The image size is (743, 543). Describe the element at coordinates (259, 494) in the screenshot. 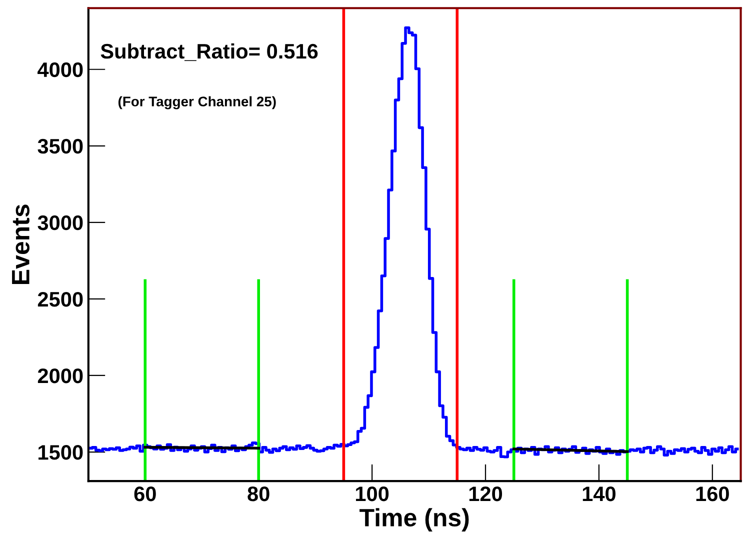

I see `x-tick-label: 80` at that location.